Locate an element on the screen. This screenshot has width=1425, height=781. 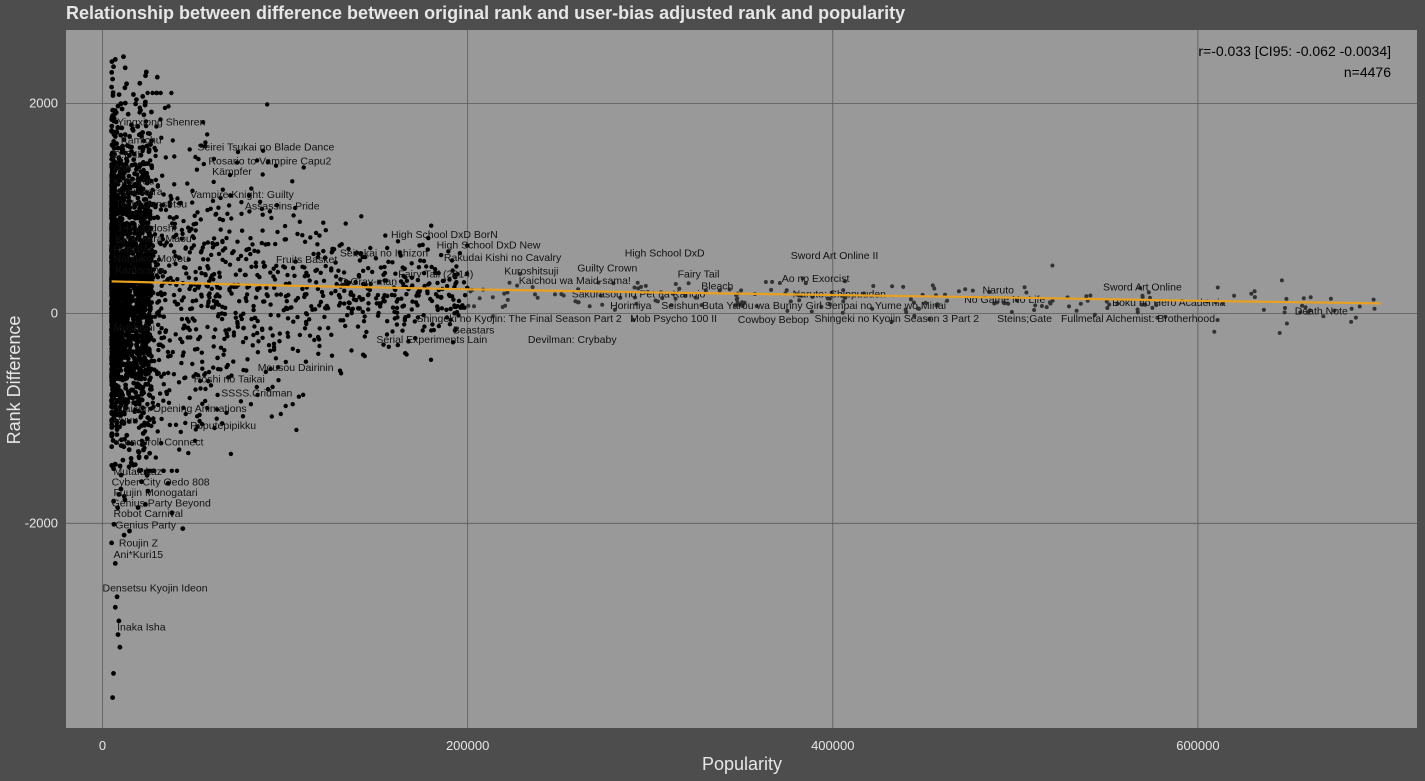
point-label: Horimiya is located at coordinates (631, 306).